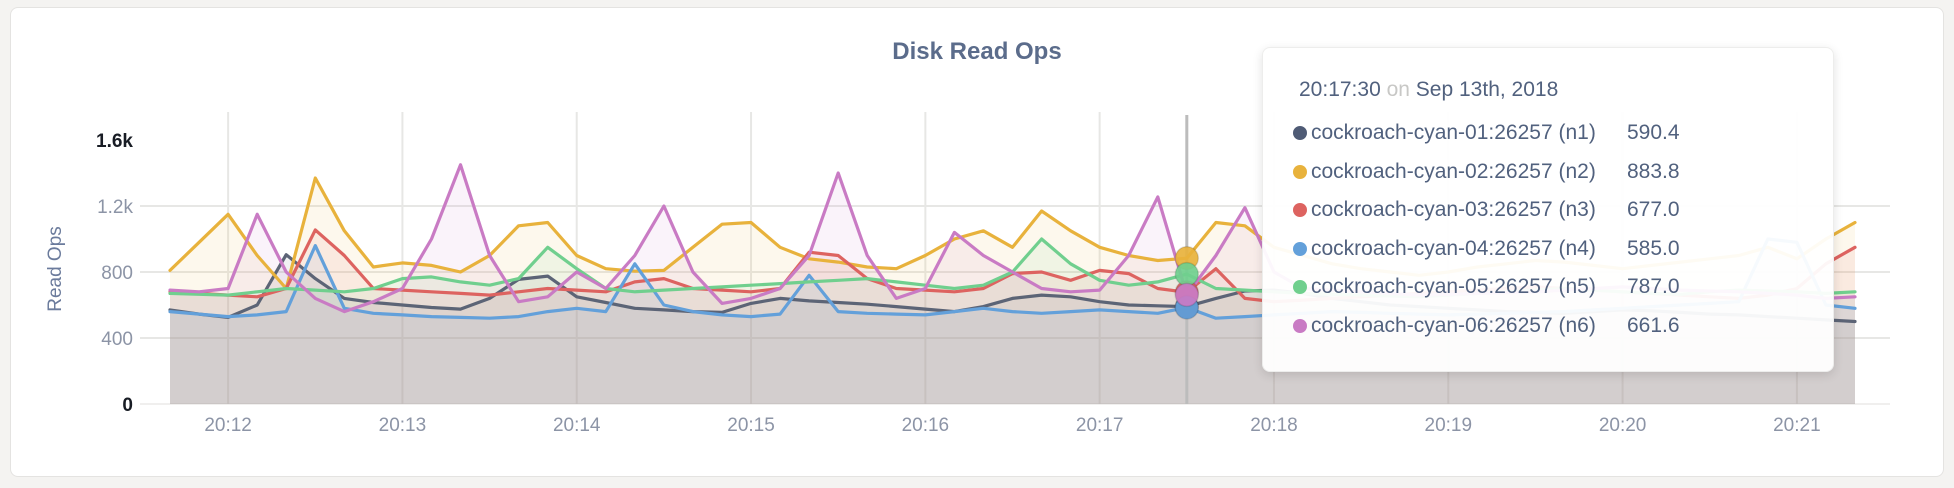 The height and width of the screenshot is (488, 1954). What do you see at coordinates (114, 141) in the screenshot?
I see `y-tick-label: 1.6k` at bounding box center [114, 141].